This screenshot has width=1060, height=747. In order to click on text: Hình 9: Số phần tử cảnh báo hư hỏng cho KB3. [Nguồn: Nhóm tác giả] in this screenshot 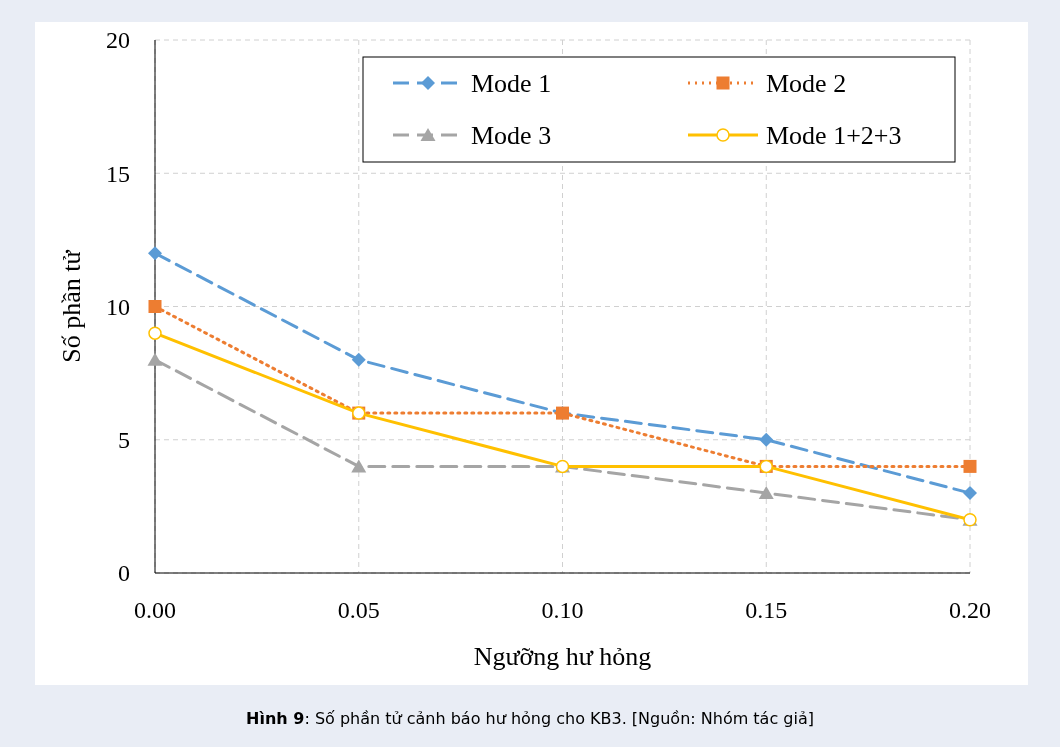, I will do `click(530, 718)`.